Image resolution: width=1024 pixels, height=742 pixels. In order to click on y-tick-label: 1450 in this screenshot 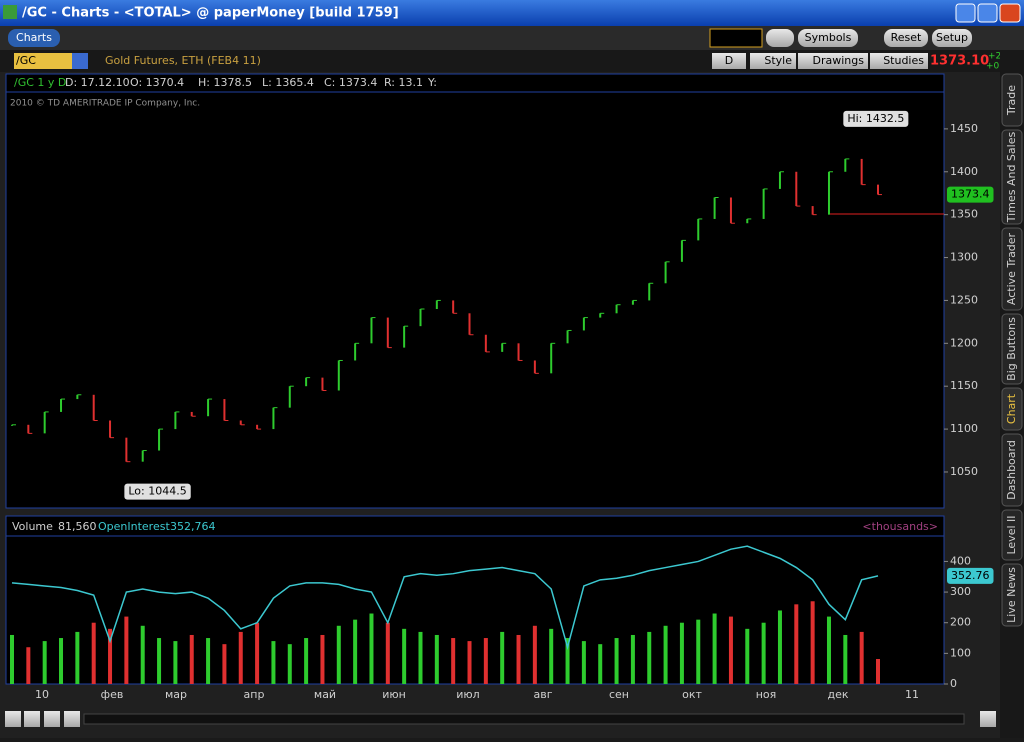, I will do `click(964, 128)`.